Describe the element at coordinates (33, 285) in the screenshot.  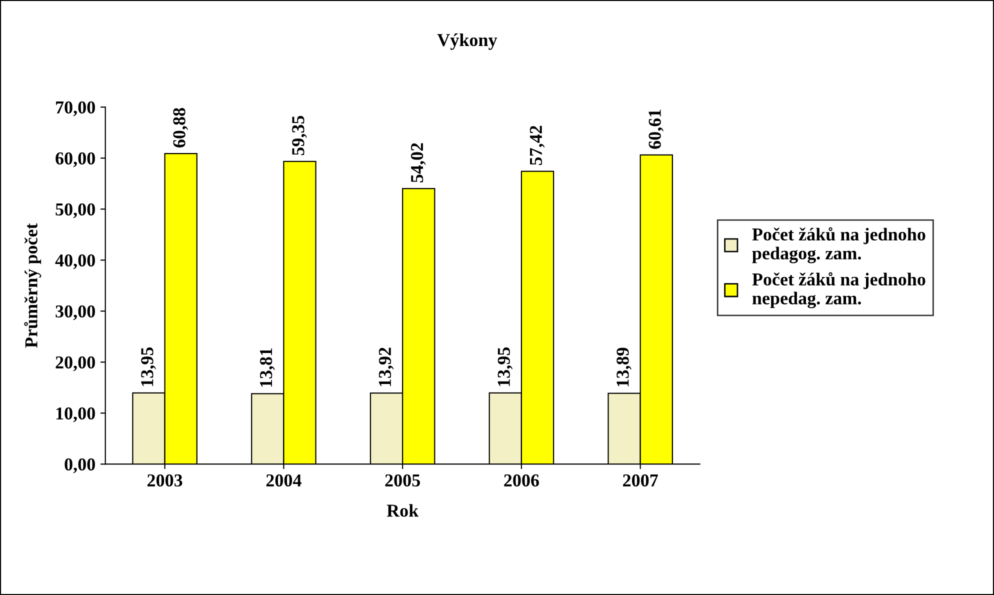
I see `y-axis-title: Průměrný počet` at that location.